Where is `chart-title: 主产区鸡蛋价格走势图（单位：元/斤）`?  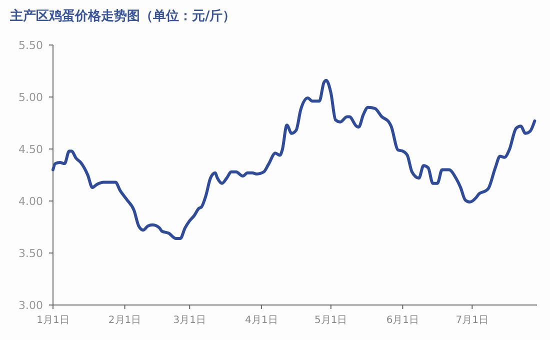 chart-title: 主产区鸡蛋价格走势图（单位：元/斤） is located at coordinates (122, 16).